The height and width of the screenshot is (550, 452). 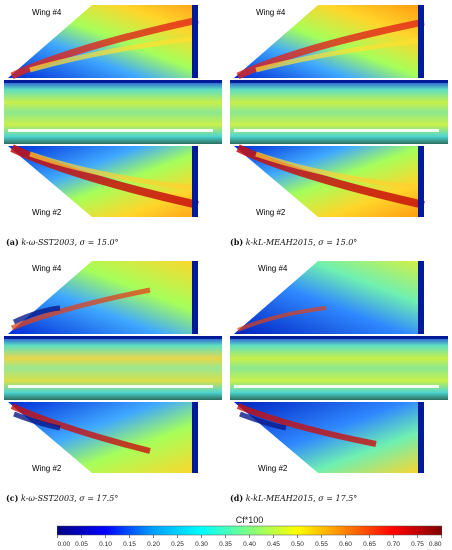 What do you see at coordinates (12, 498) in the screenshot?
I see `panel-c-caption-prefix: (c)` at bounding box center [12, 498].